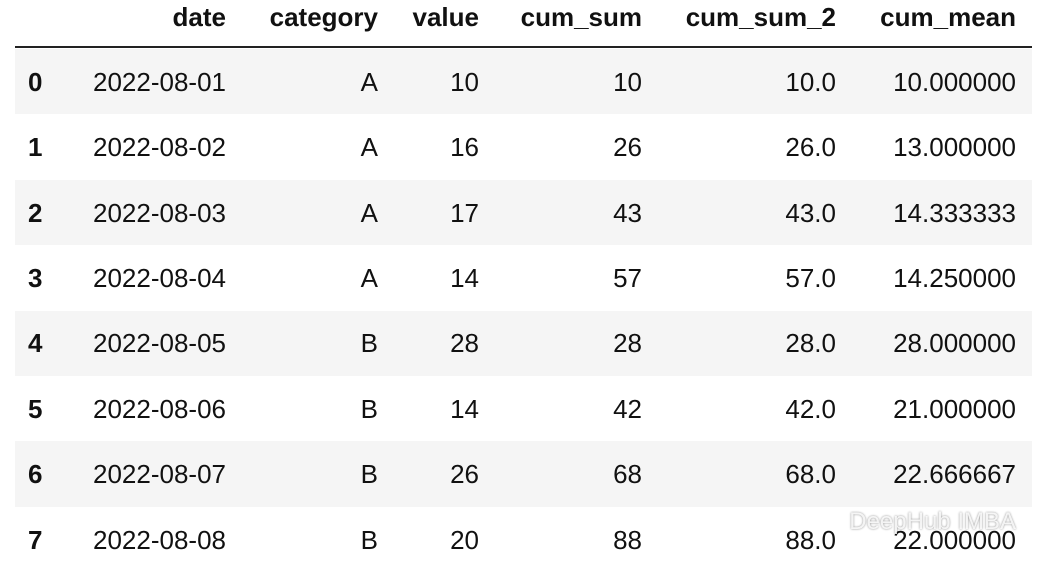 The width and height of the screenshot is (1050, 571). What do you see at coordinates (627, 474) in the screenshot?
I see `cell: 68` at bounding box center [627, 474].